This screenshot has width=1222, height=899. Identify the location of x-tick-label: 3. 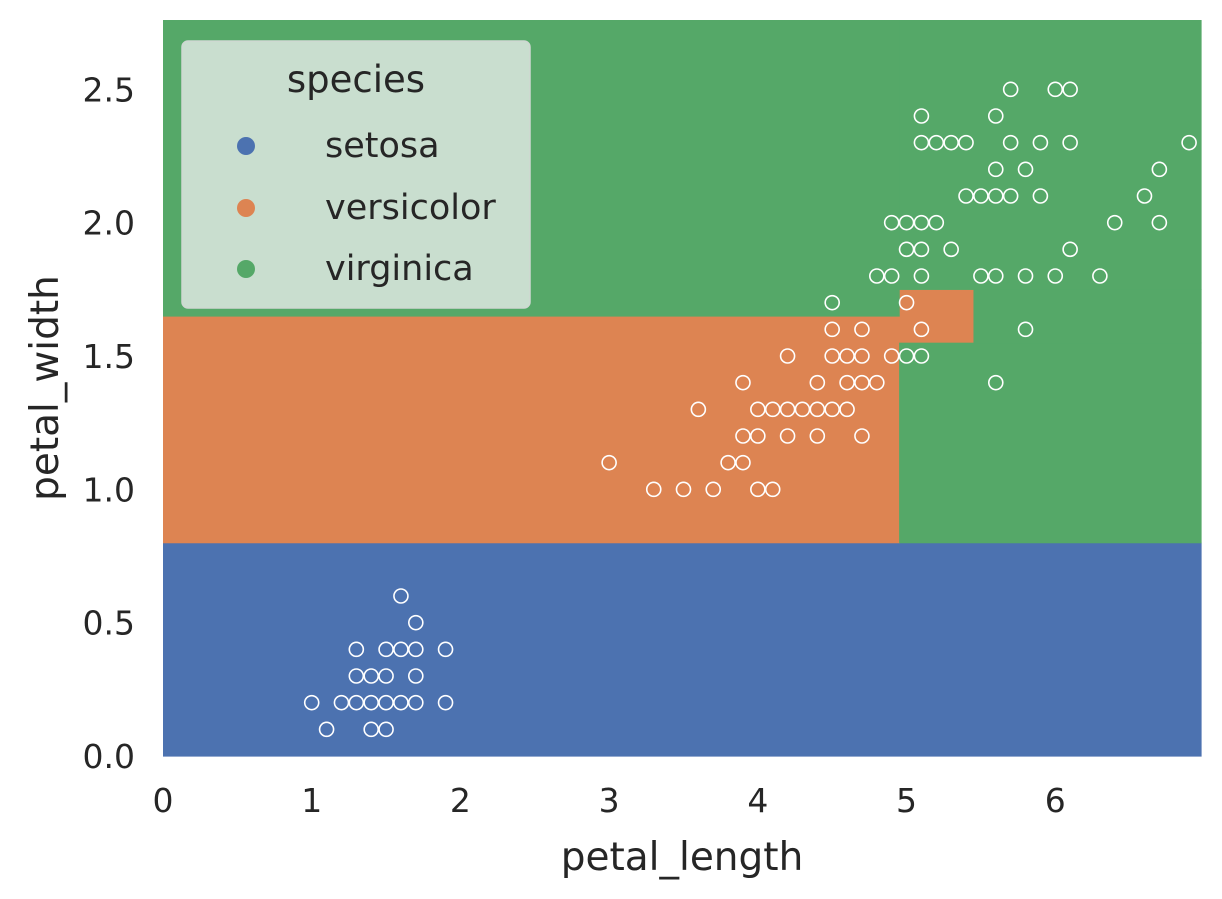
(609, 800).